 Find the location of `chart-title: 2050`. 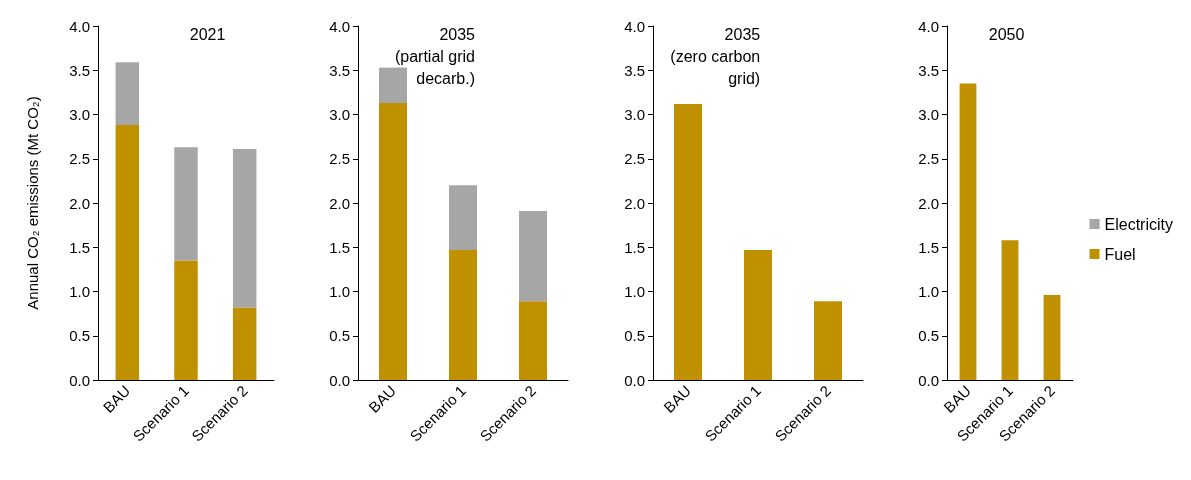

chart-title: 2050 is located at coordinates (1006, 34).